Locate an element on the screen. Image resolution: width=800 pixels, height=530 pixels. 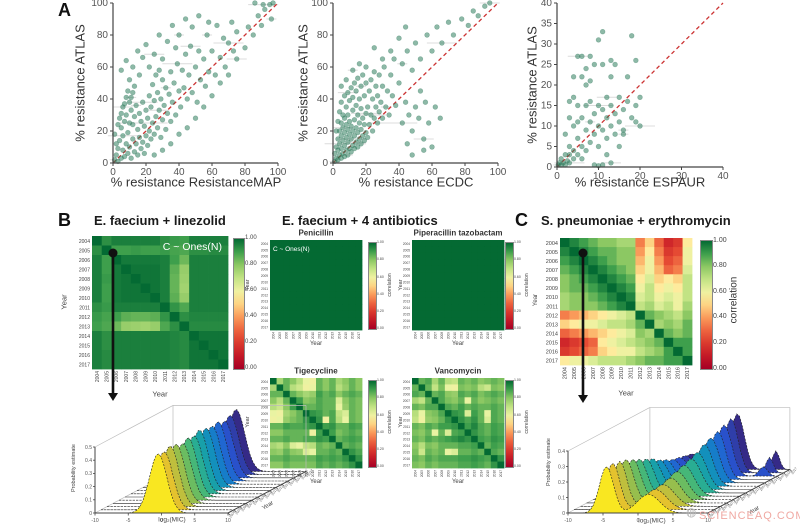
svg-text: 60 is located at coordinates (212, 172).